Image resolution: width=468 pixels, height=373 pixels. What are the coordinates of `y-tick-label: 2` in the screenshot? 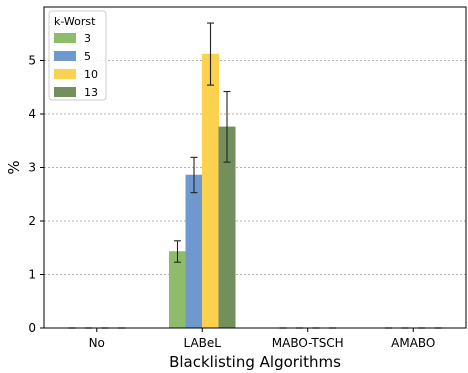 It's located at (32, 221).